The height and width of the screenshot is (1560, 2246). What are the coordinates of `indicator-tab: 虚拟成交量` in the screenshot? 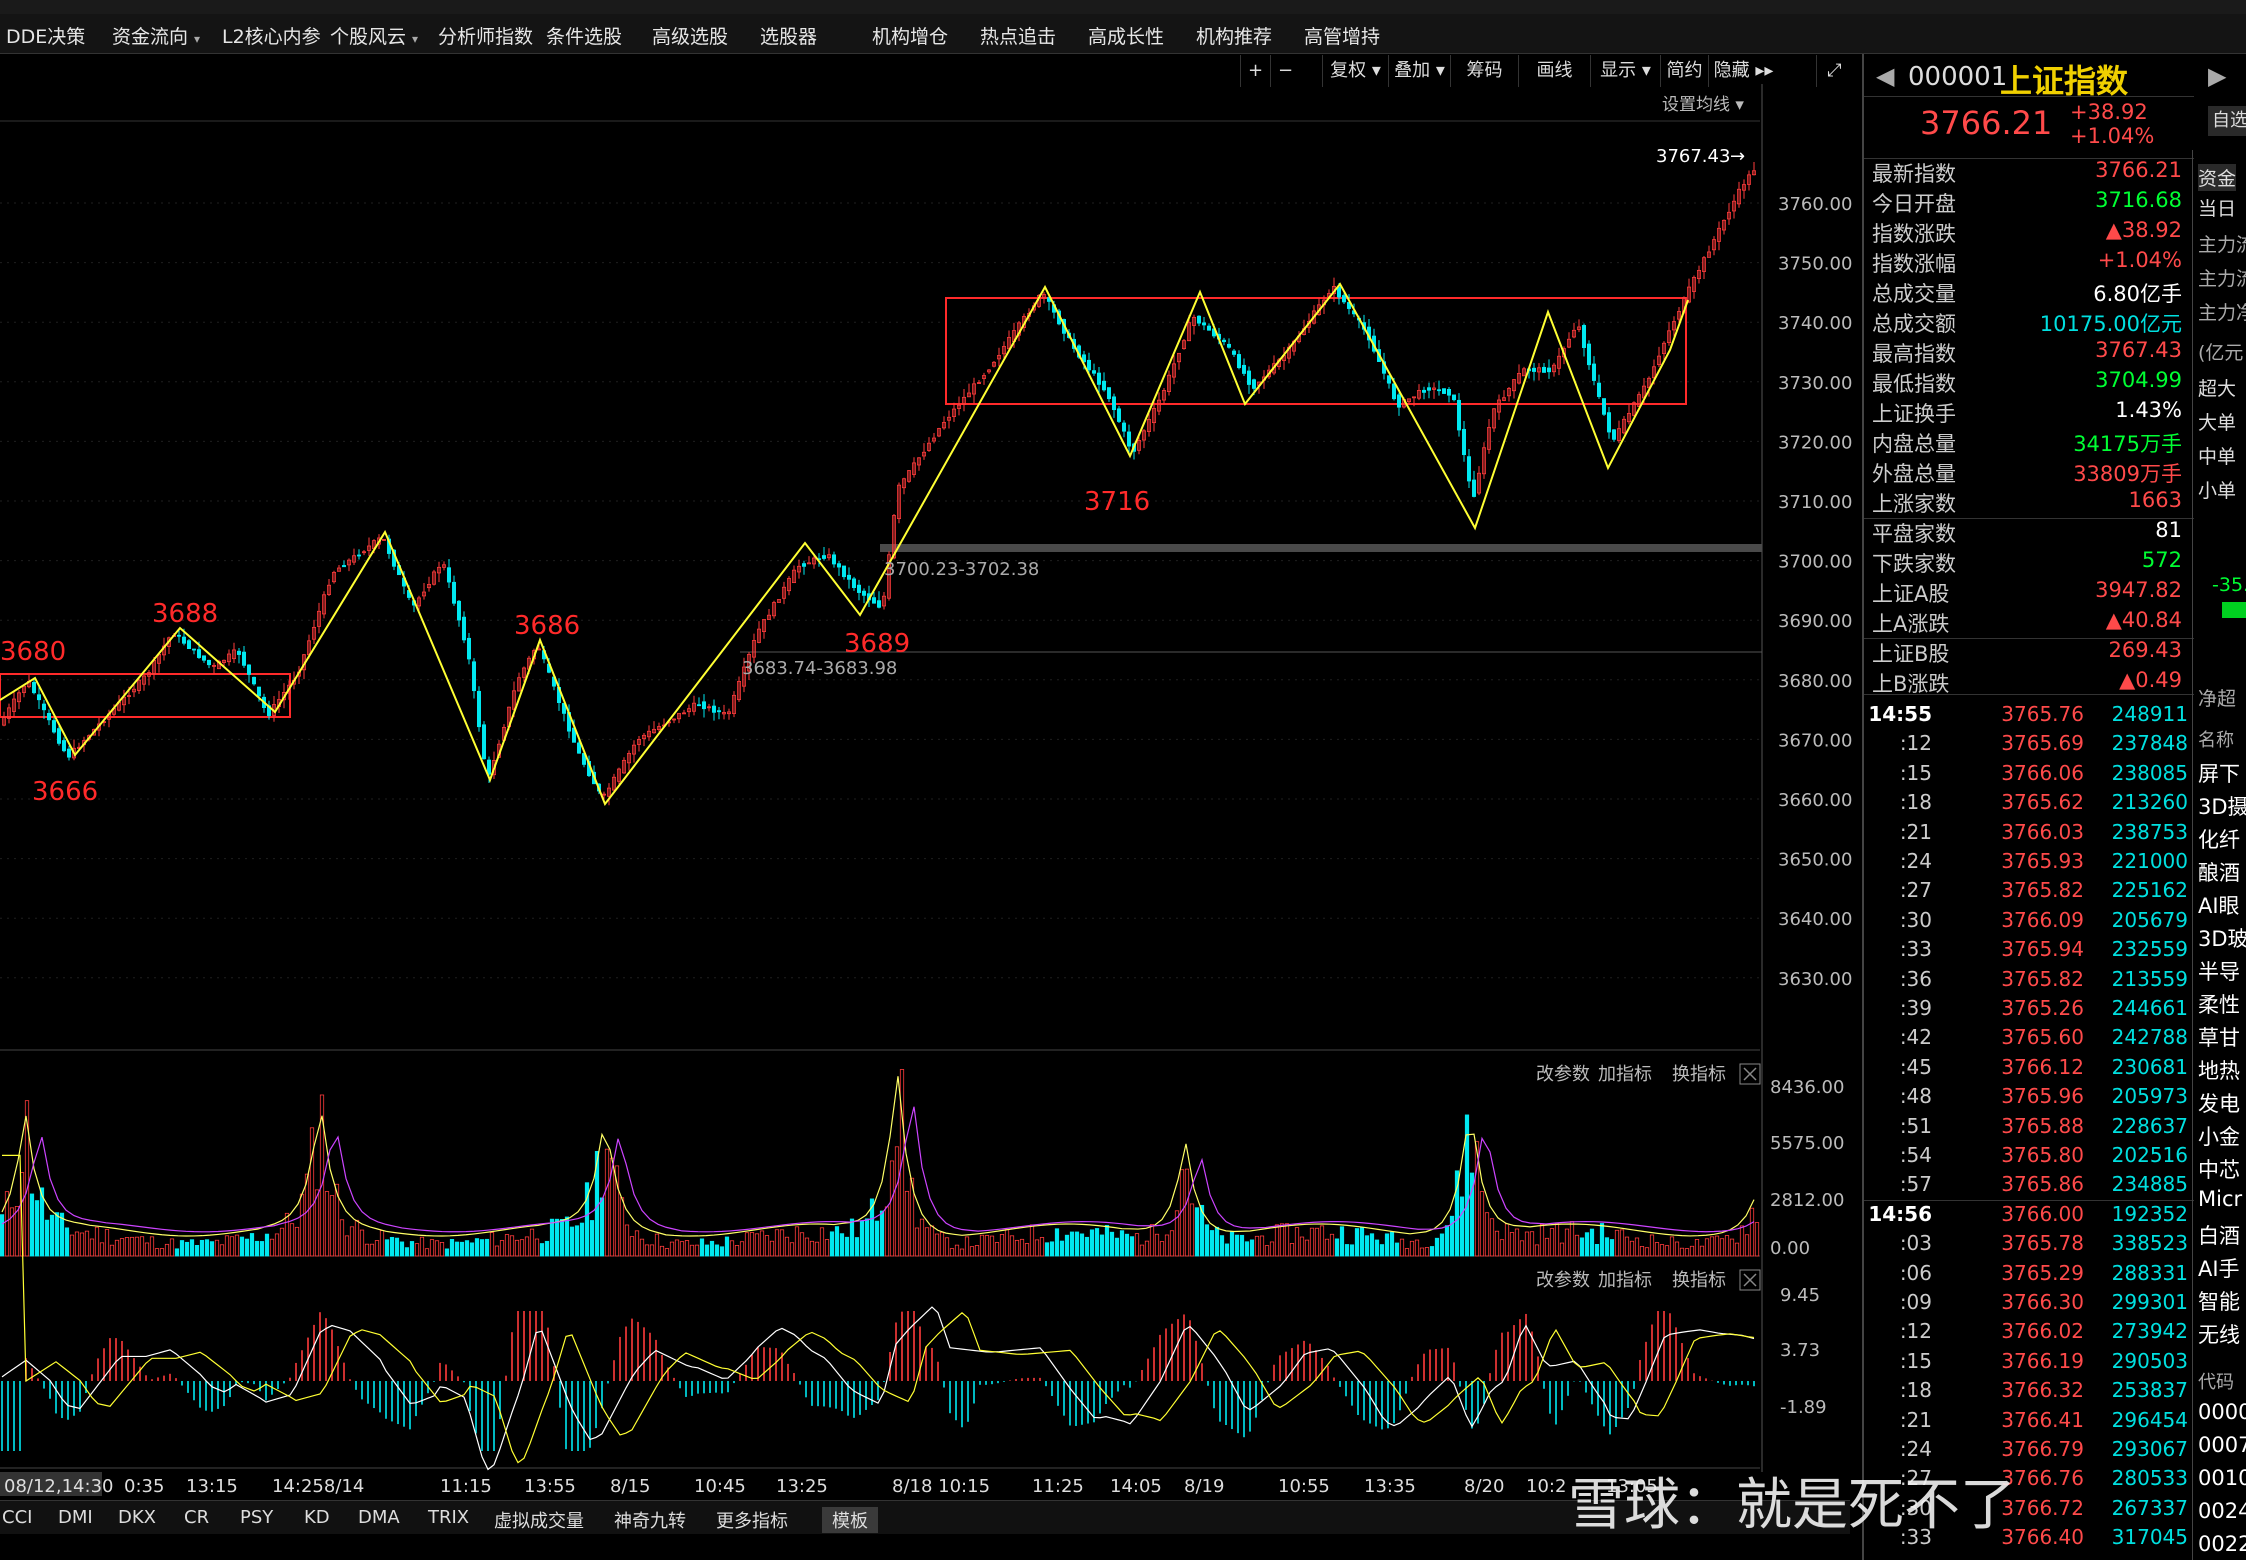 It's located at (539, 1521).